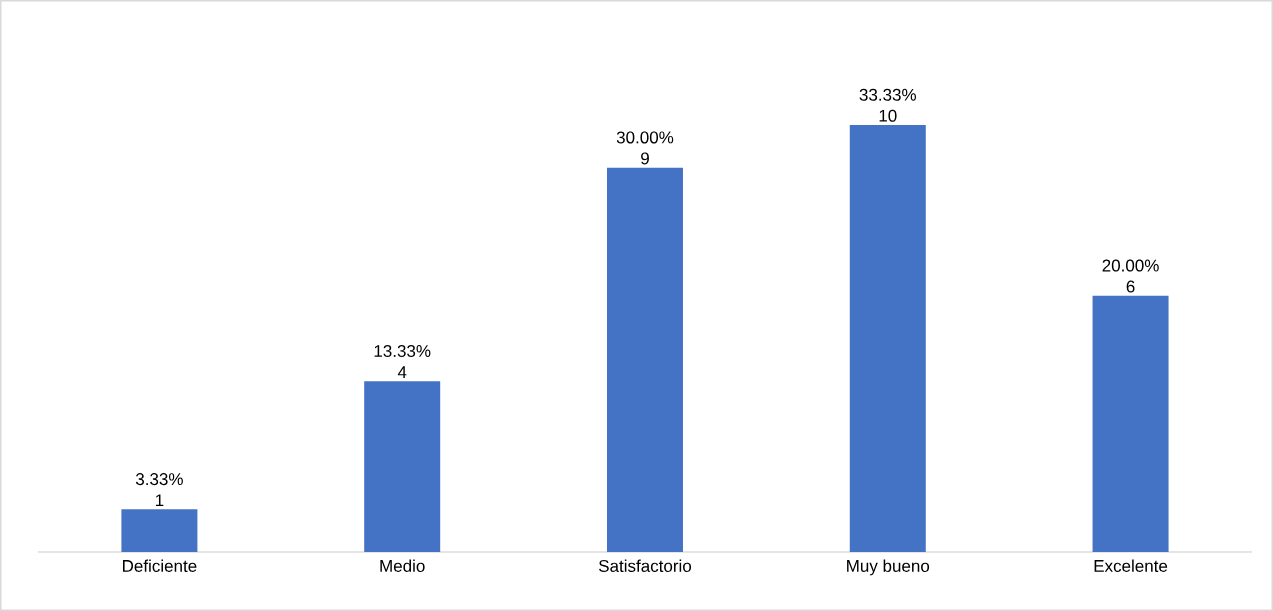  Describe the element at coordinates (1130, 265) in the screenshot. I see `data-label: 20.00%` at that location.